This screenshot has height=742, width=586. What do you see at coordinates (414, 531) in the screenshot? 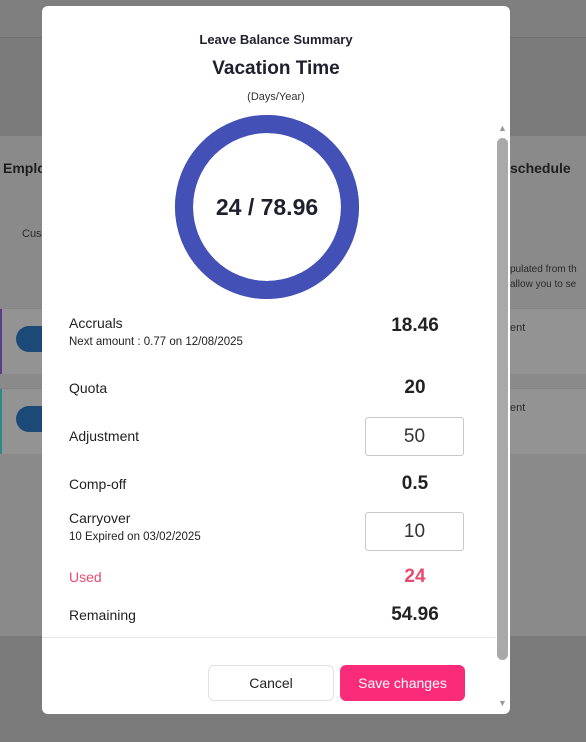
I see `carryover-input` at bounding box center [414, 531].